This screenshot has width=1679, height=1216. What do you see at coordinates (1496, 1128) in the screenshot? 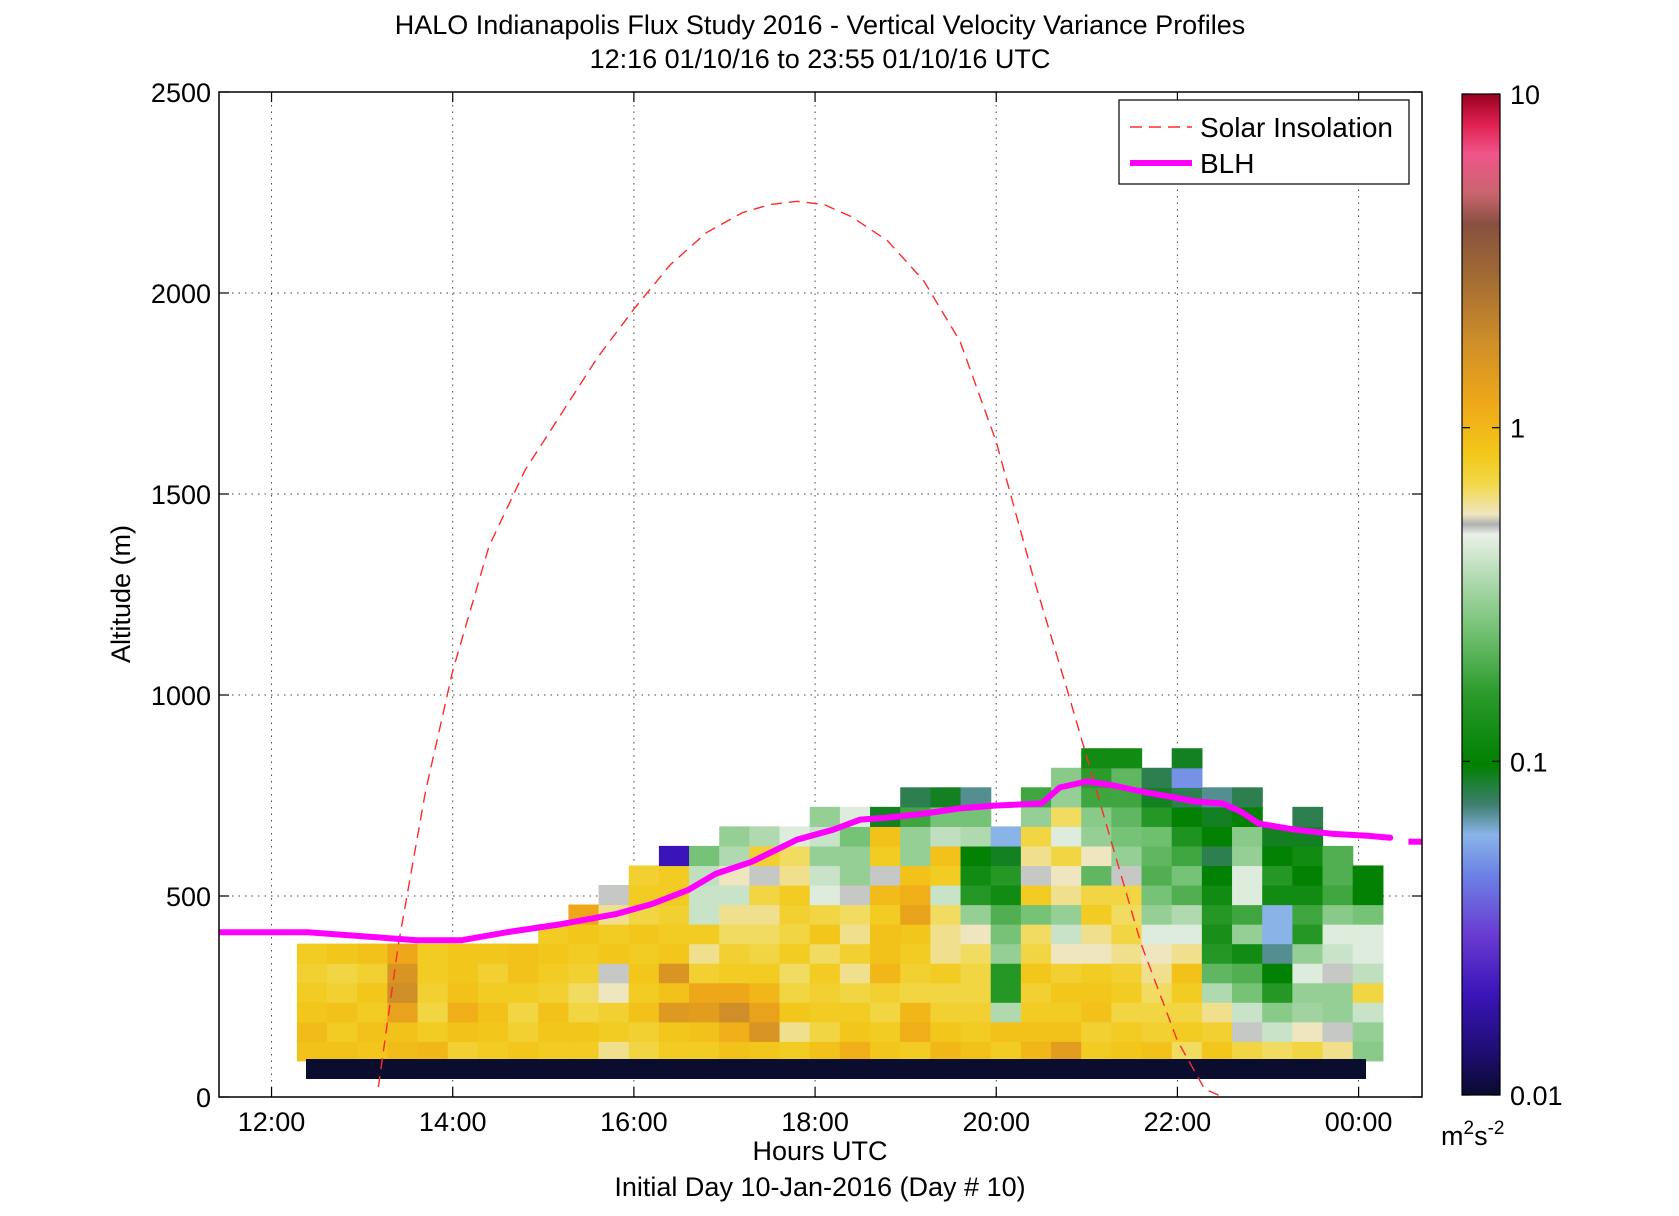
I see `colorbar-units-sup2: -2` at bounding box center [1496, 1128].